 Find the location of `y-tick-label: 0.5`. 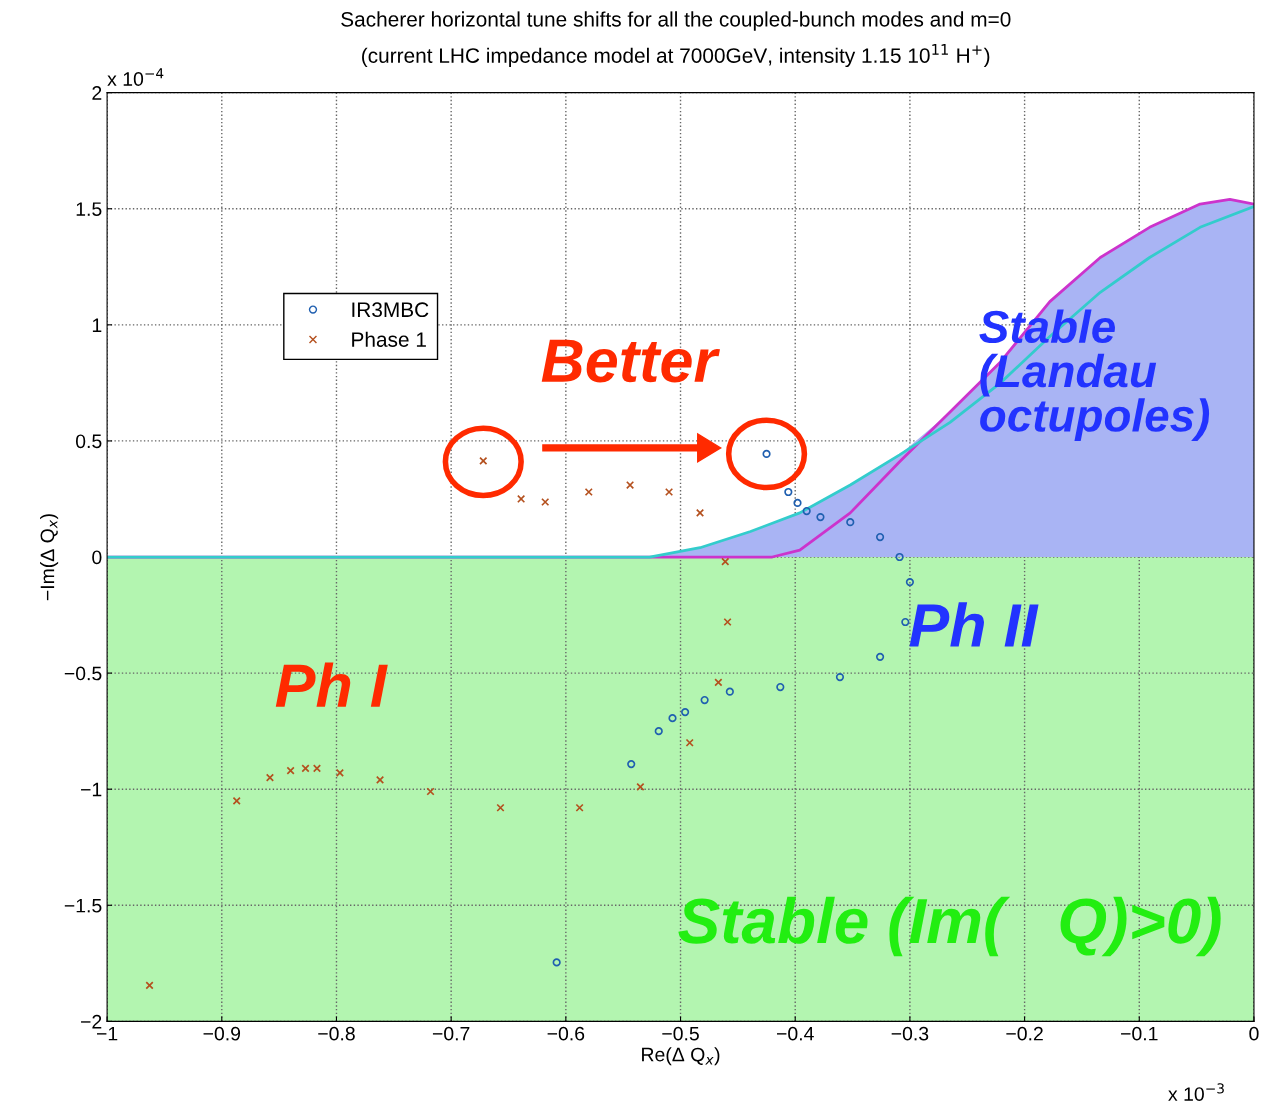

y-tick-label: 0.5 is located at coordinates (88, 441).